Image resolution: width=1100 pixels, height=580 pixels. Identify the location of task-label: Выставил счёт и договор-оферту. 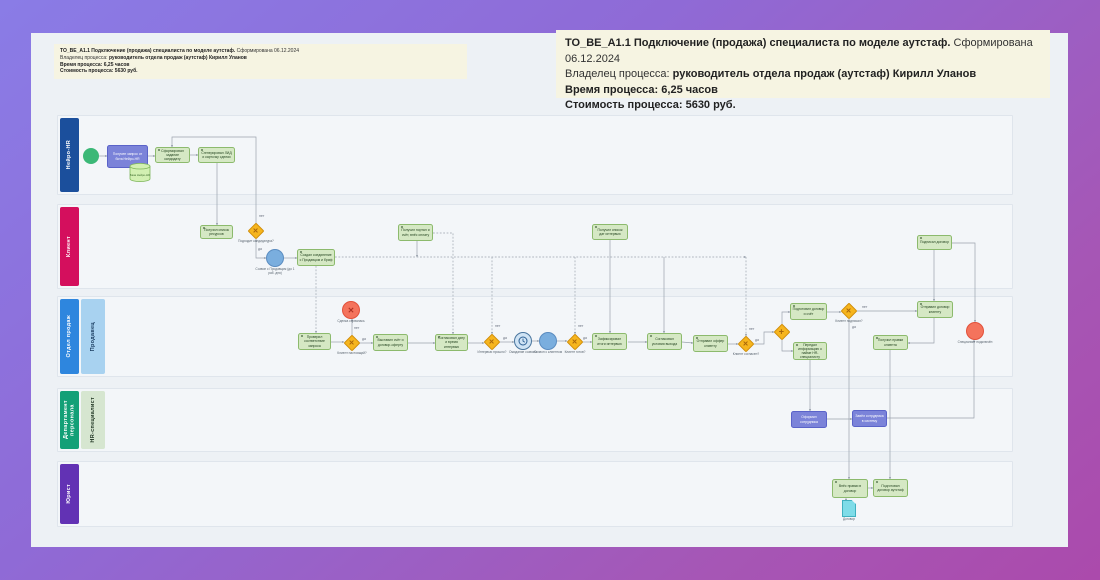
(390, 342).